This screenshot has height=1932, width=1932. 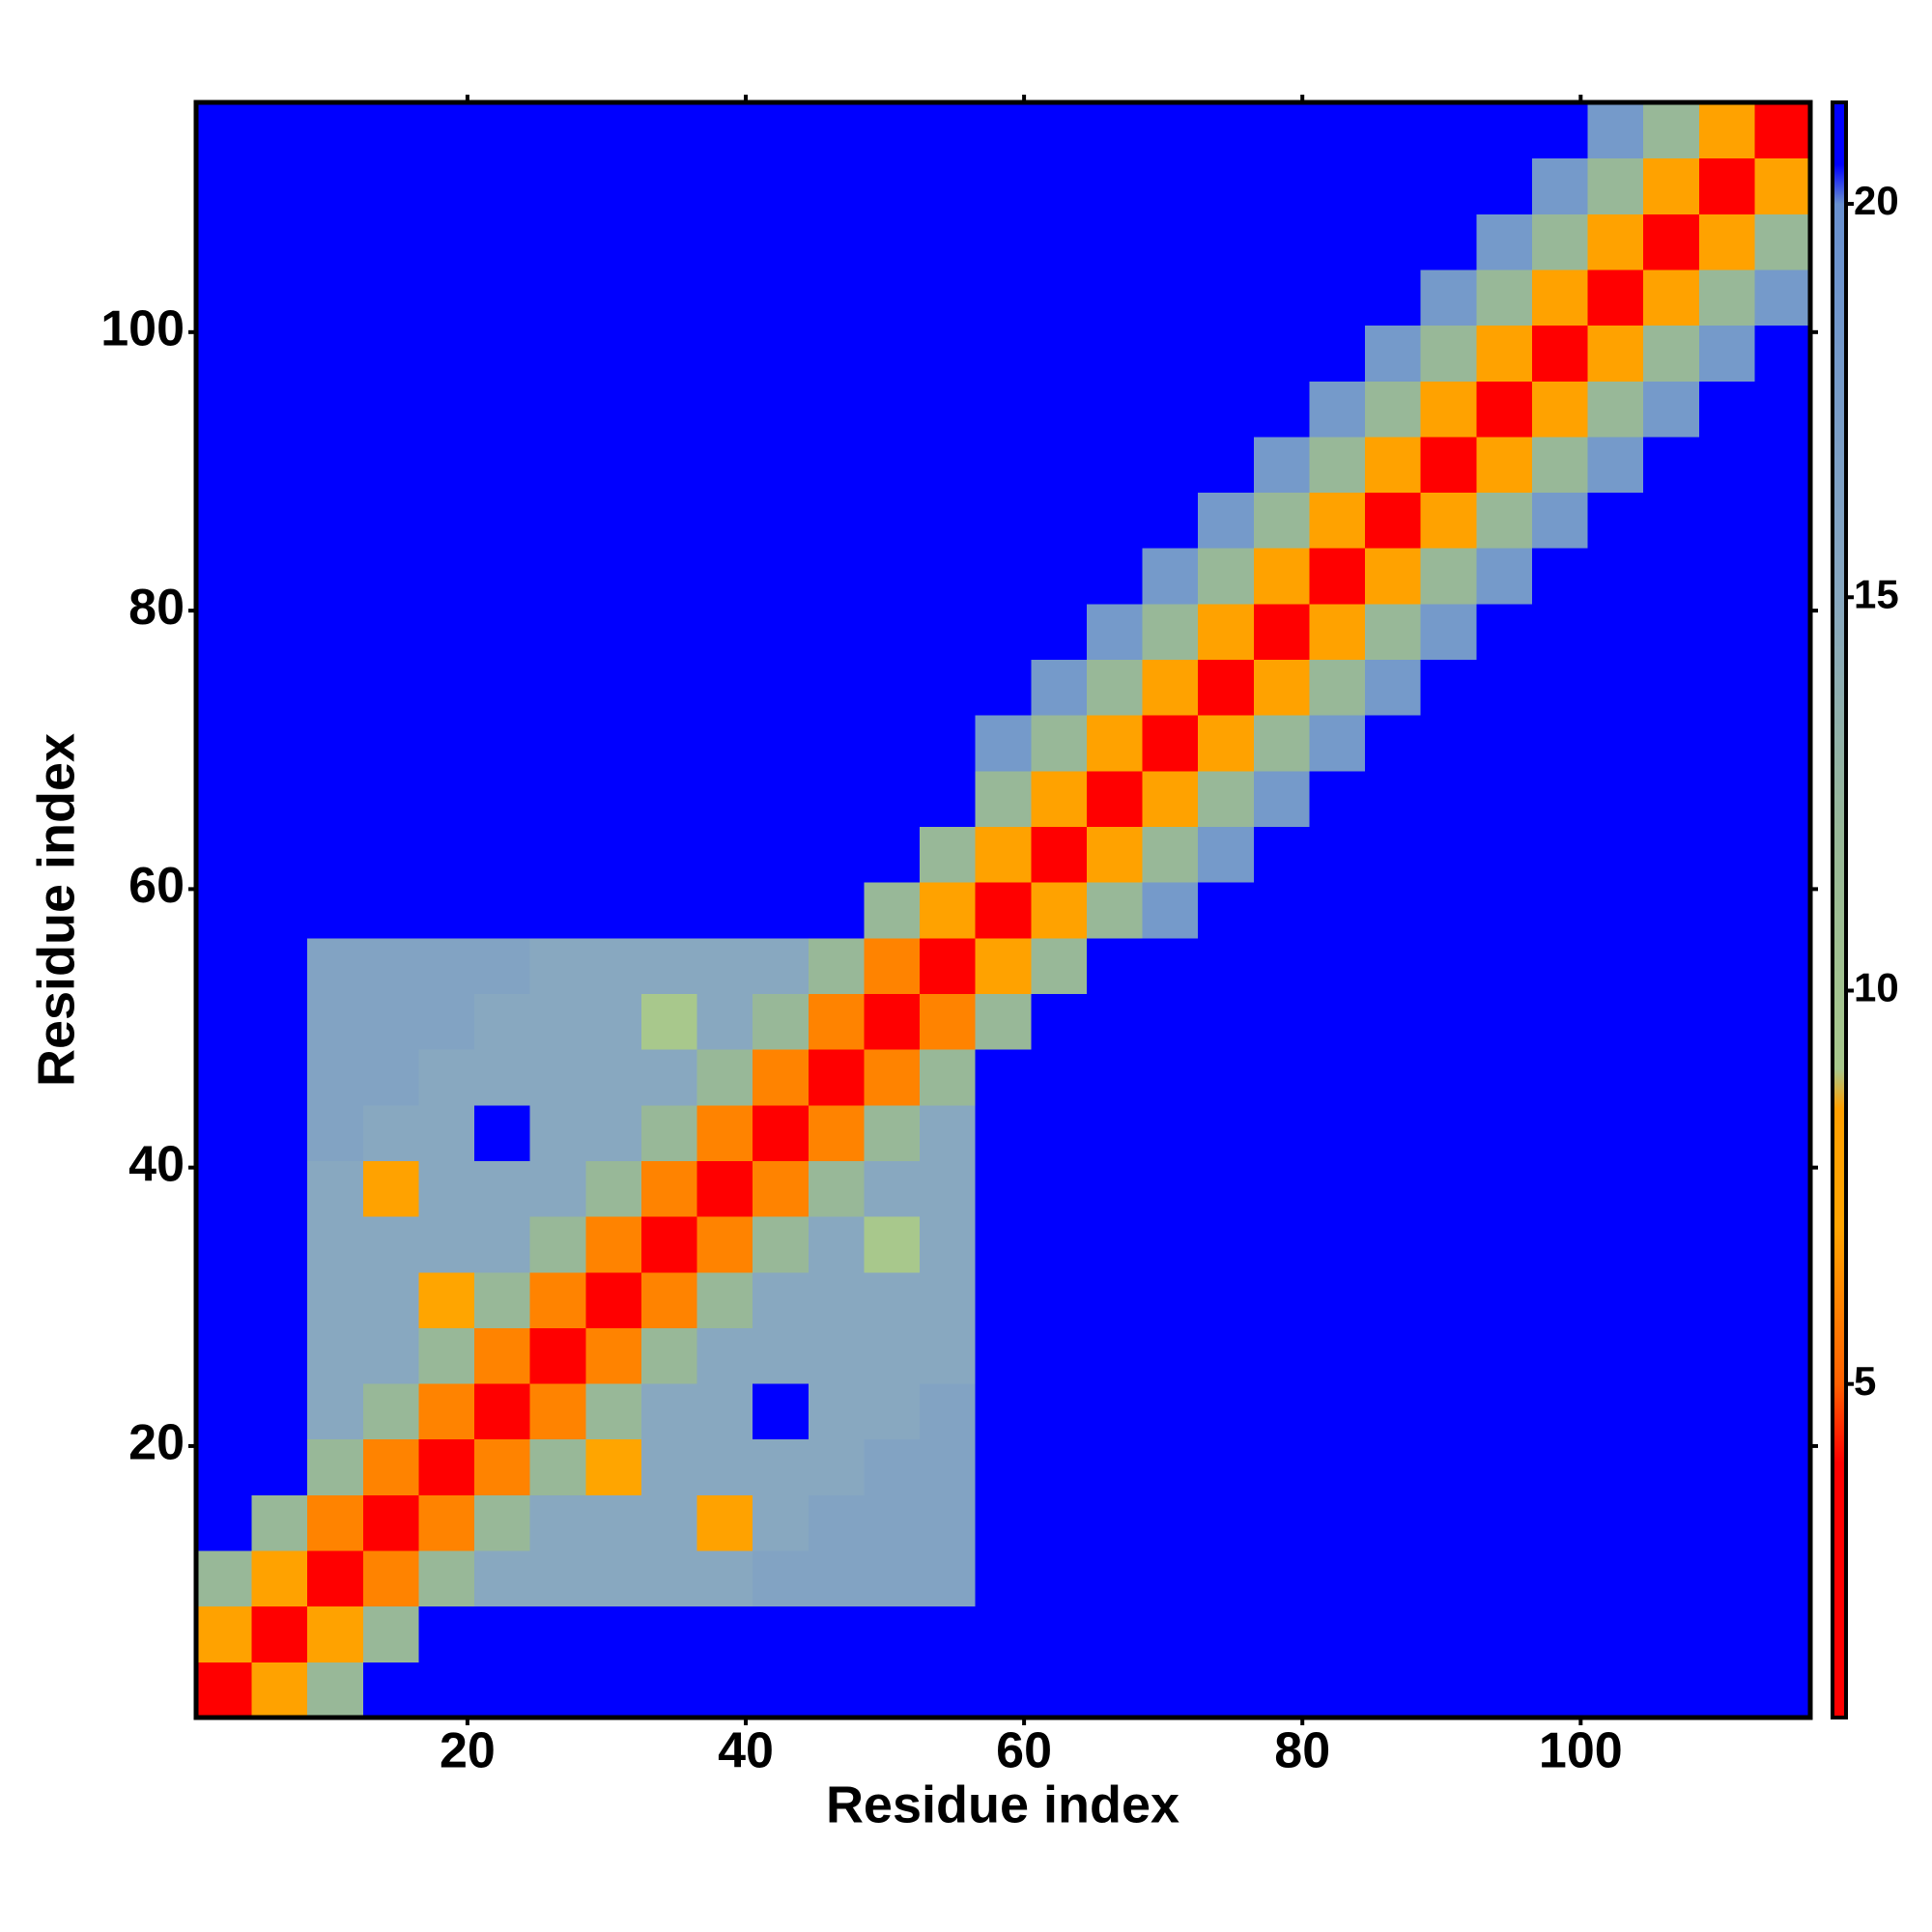 I want to click on x-tick-label: 20, so click(x=468, y=1751).